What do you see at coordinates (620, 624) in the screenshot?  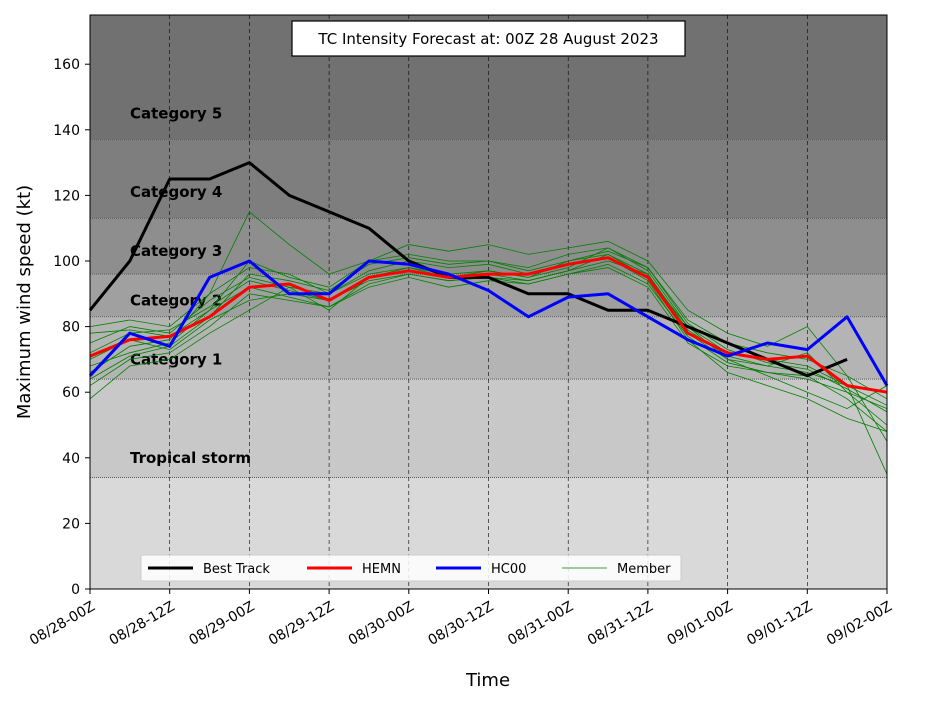 I see `x-tick-label: 08/31-12Z` at bounding box center [620, 624].